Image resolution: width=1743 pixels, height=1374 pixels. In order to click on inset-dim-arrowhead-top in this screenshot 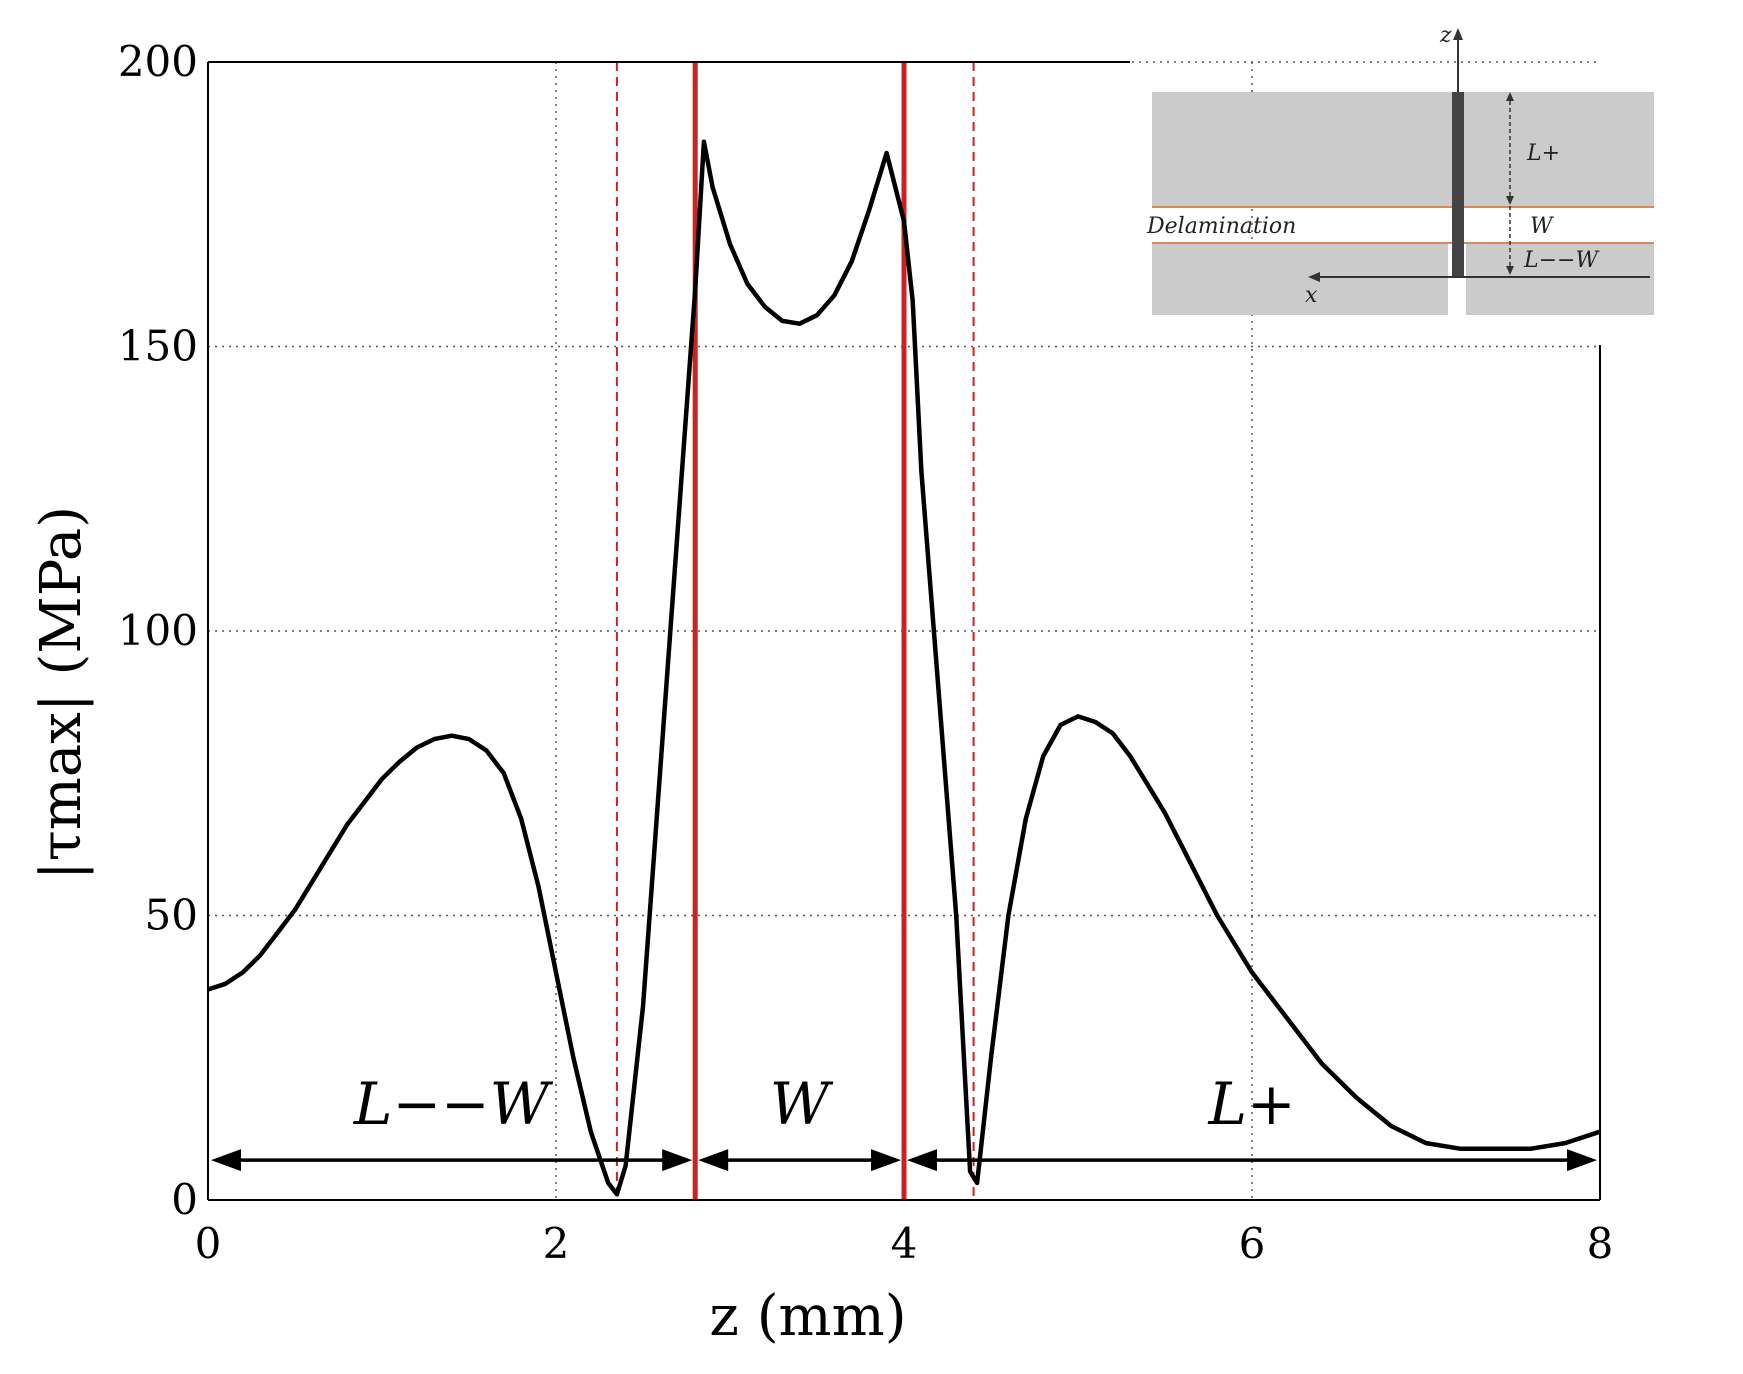, I will do `click(1510, 96)`.